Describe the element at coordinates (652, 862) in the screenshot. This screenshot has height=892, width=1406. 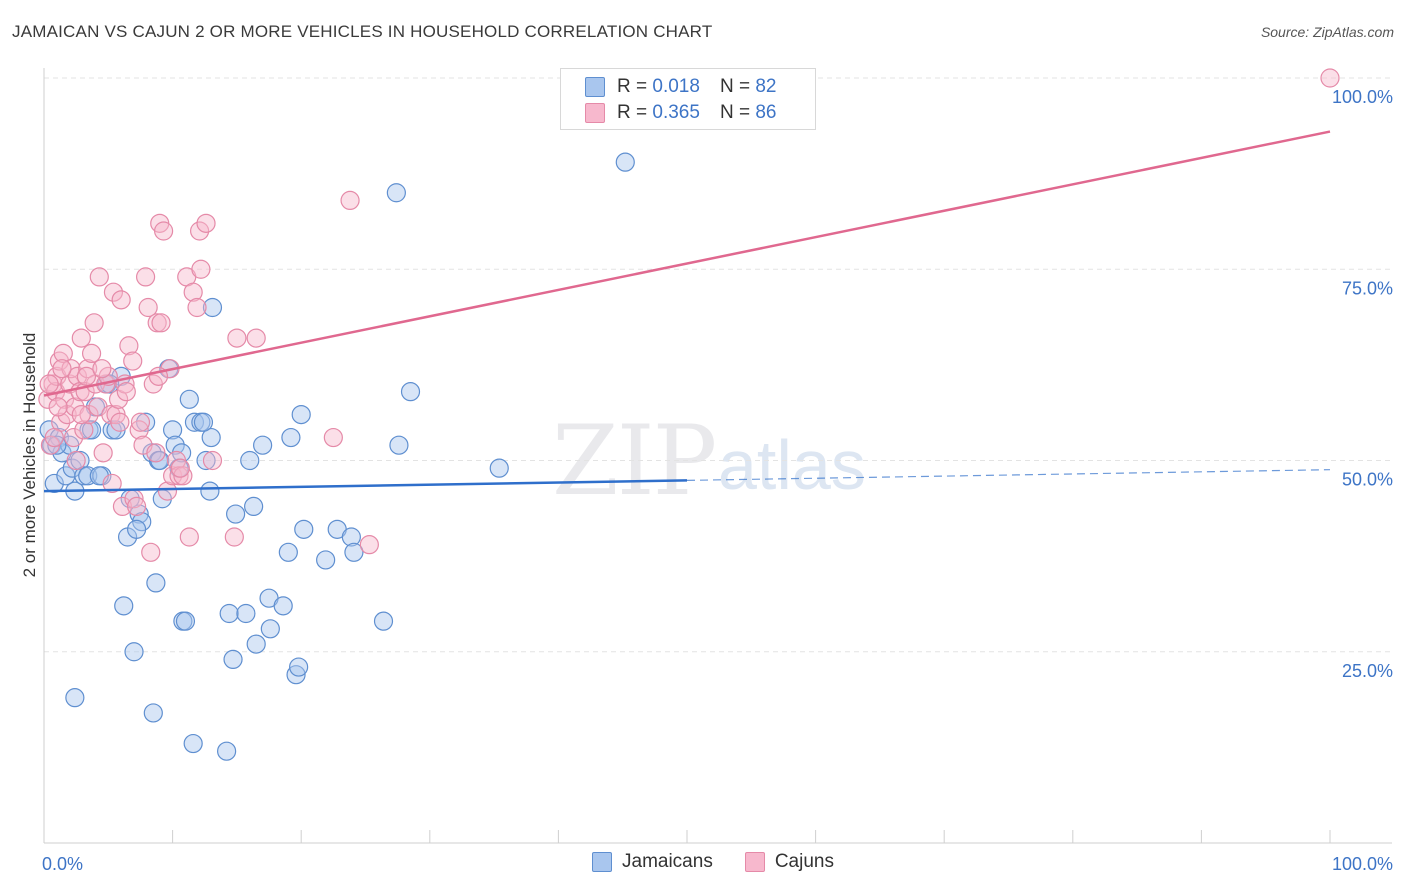
I see `legend-item-jamaicans: Jamaicans` at that location.